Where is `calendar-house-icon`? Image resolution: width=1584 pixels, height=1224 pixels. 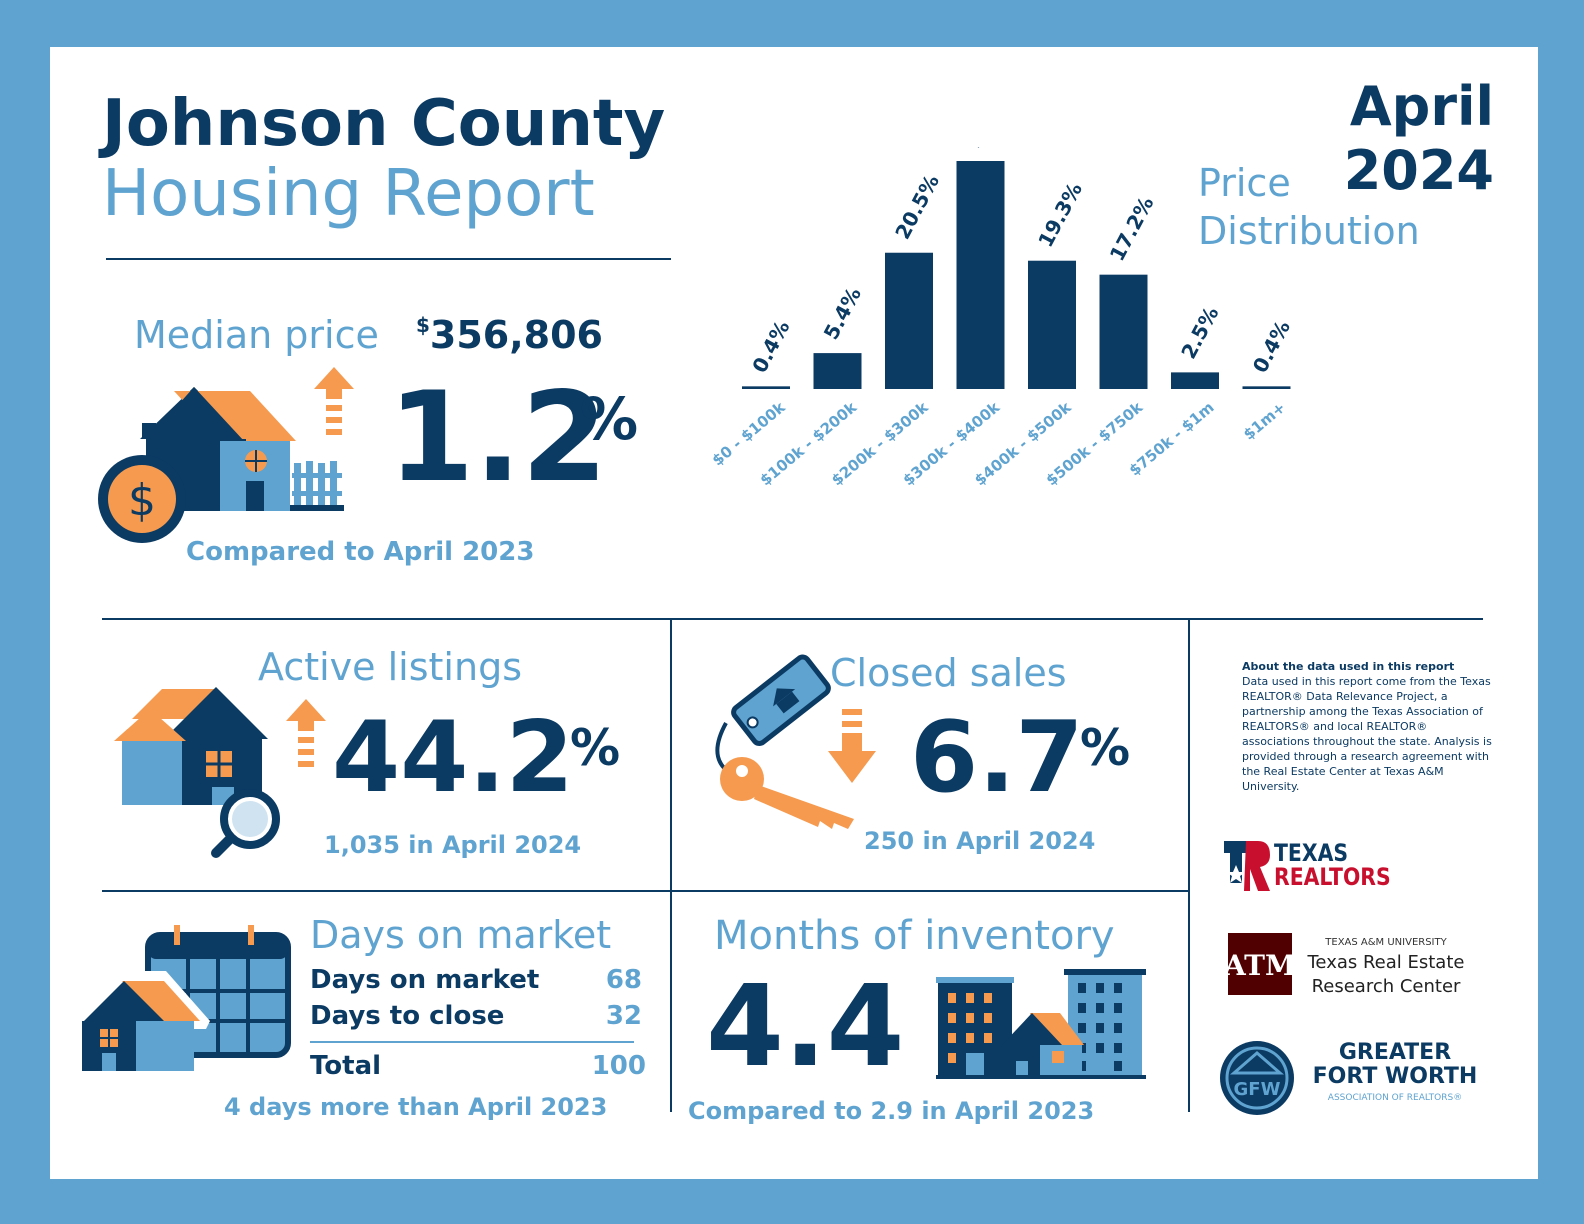 calendar-house-icon is located at coordinates (186, 998).